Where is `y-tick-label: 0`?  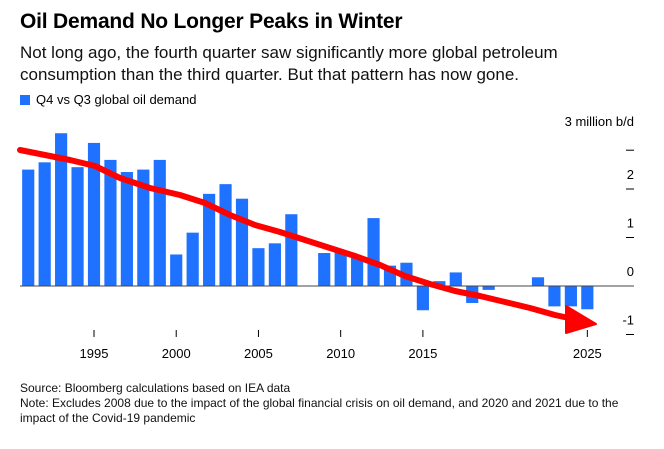
y-tick-label: 0 is located at coordinates (630, 271).